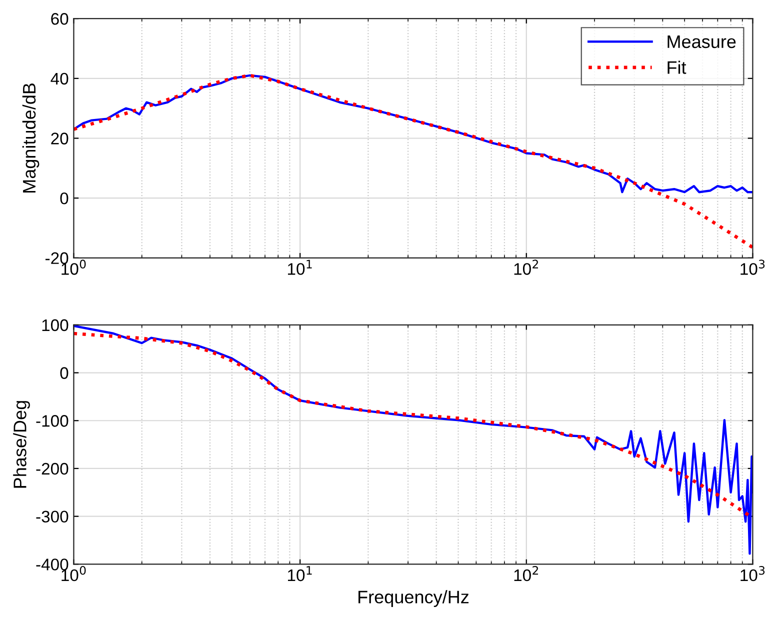 The height and width of the screenshot is (620, 776). What do you see at coordinates (52, 516) in the screenshot?
I see `y-tick-label: -300` at bounding box center [52, 516].